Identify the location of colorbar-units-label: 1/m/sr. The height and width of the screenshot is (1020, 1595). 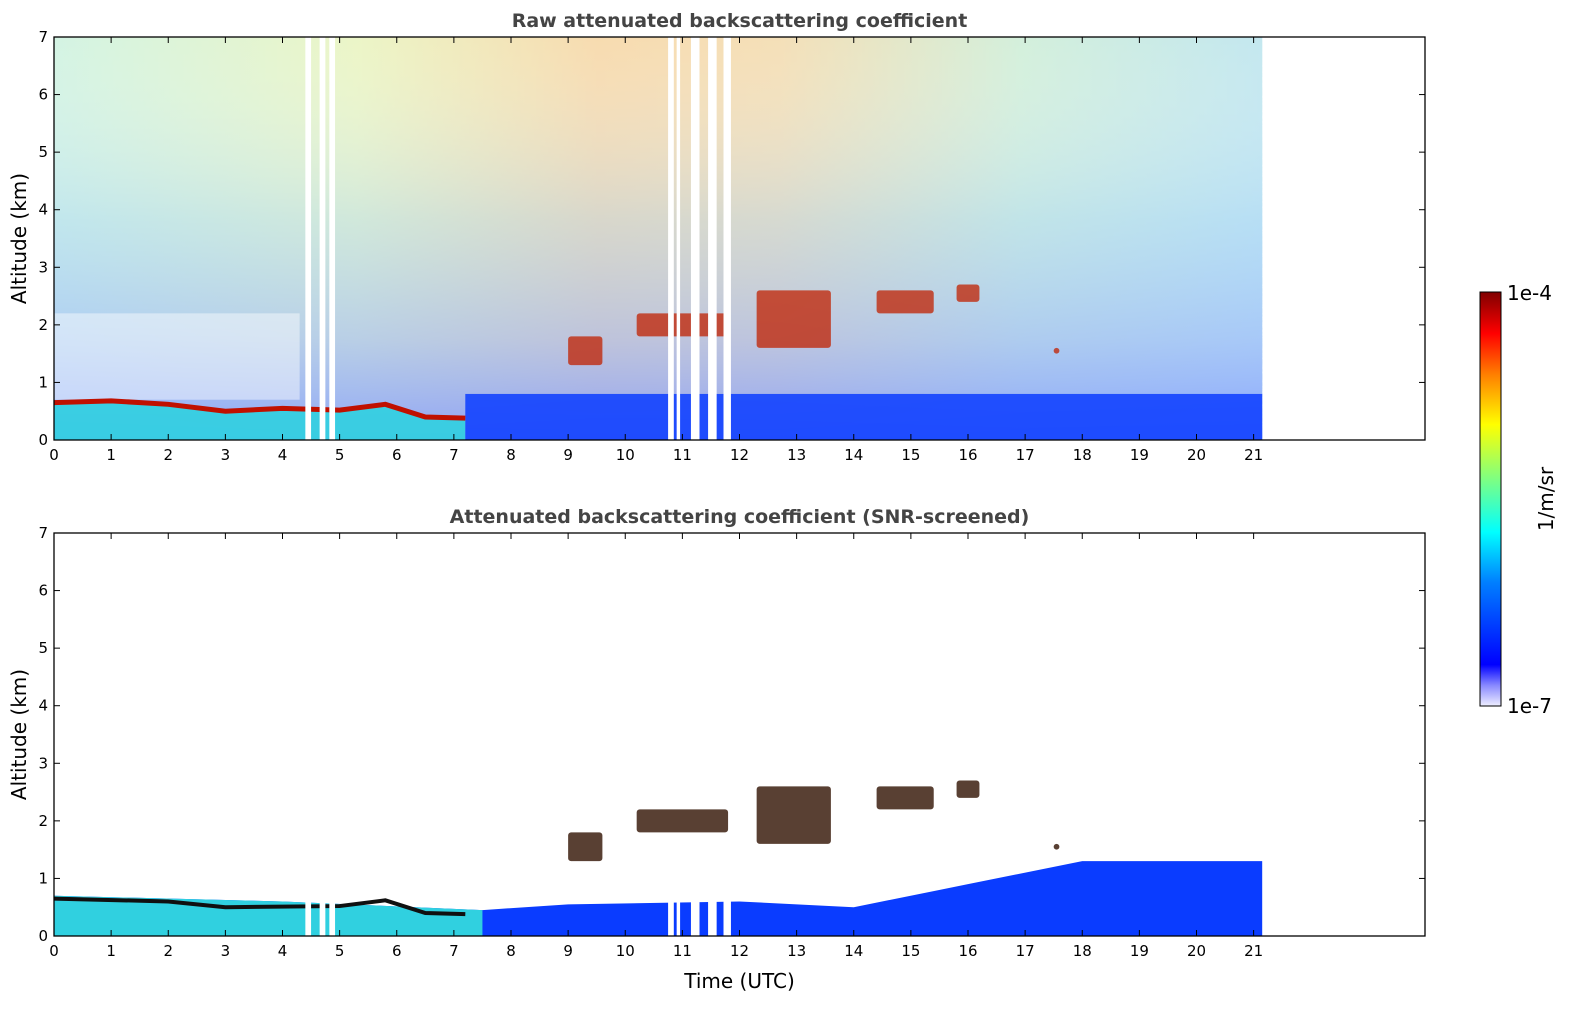
(1546, 498).